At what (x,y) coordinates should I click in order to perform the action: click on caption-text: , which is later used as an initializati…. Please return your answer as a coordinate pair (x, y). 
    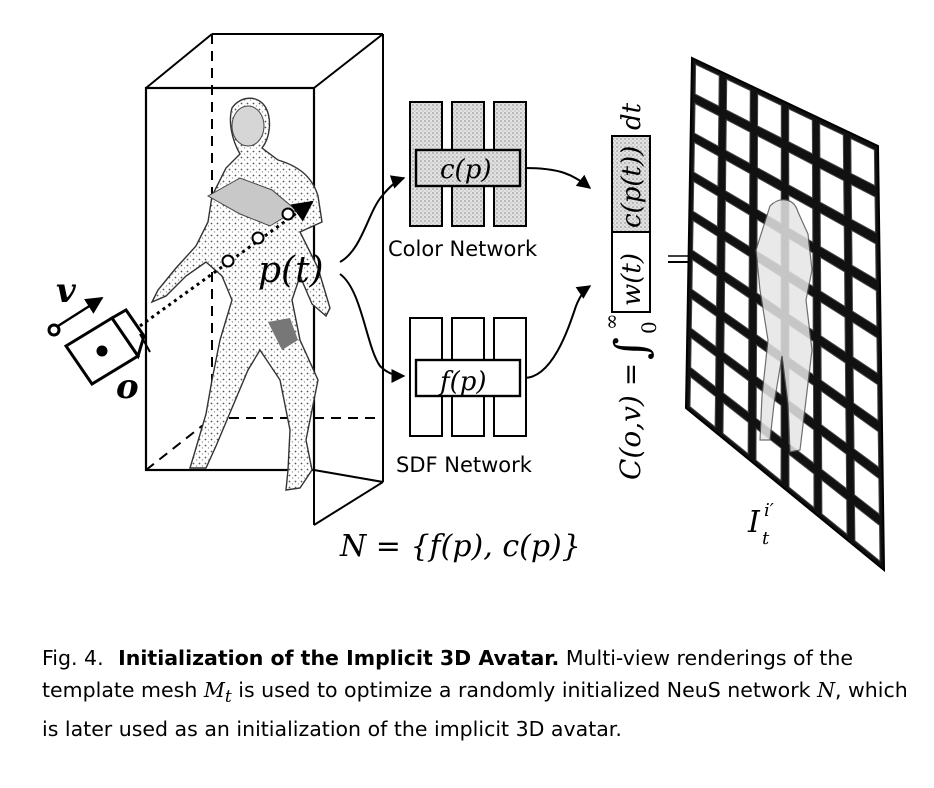
    Looking at the image, I should click on (475, 710).